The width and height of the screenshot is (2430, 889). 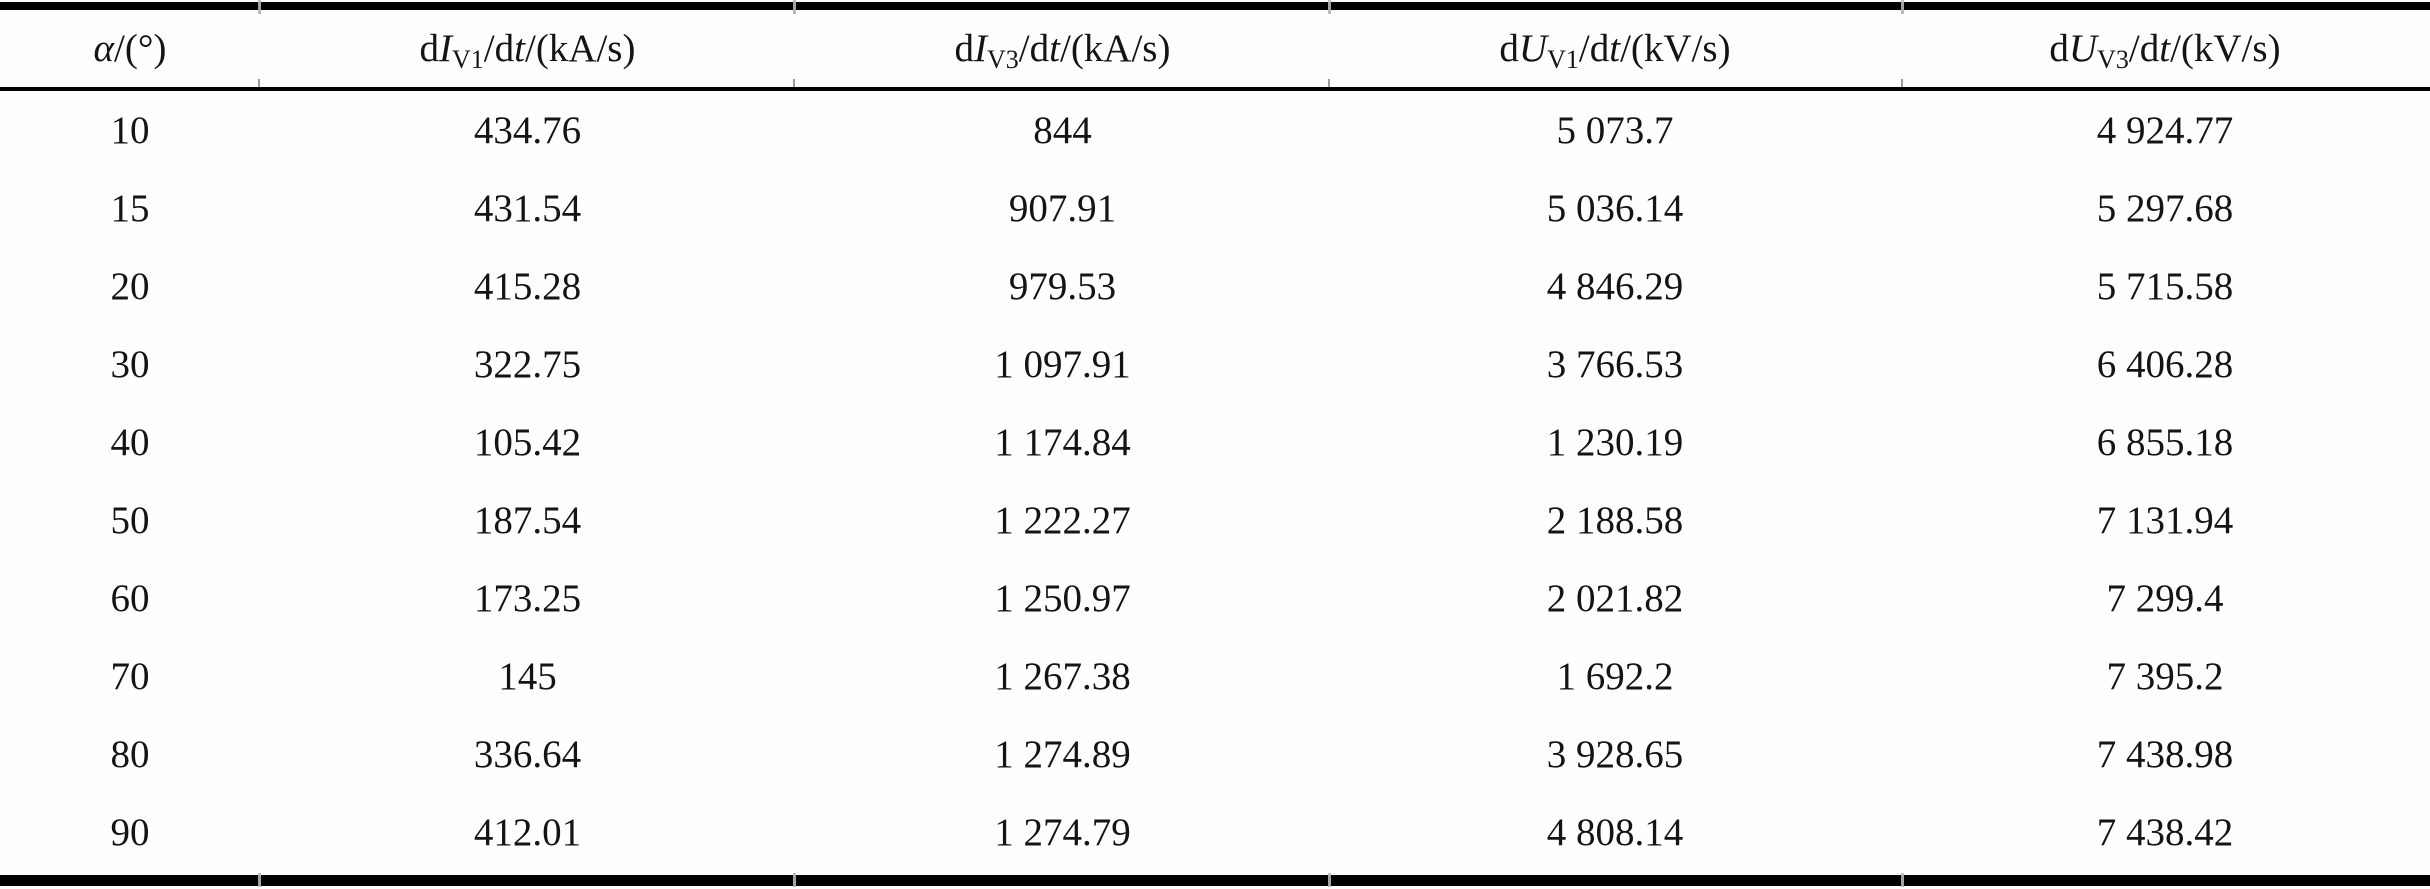 I want to click on header-cell-div3dt: dIV3/dt/(kA/s), so click(x=1062, y=50).